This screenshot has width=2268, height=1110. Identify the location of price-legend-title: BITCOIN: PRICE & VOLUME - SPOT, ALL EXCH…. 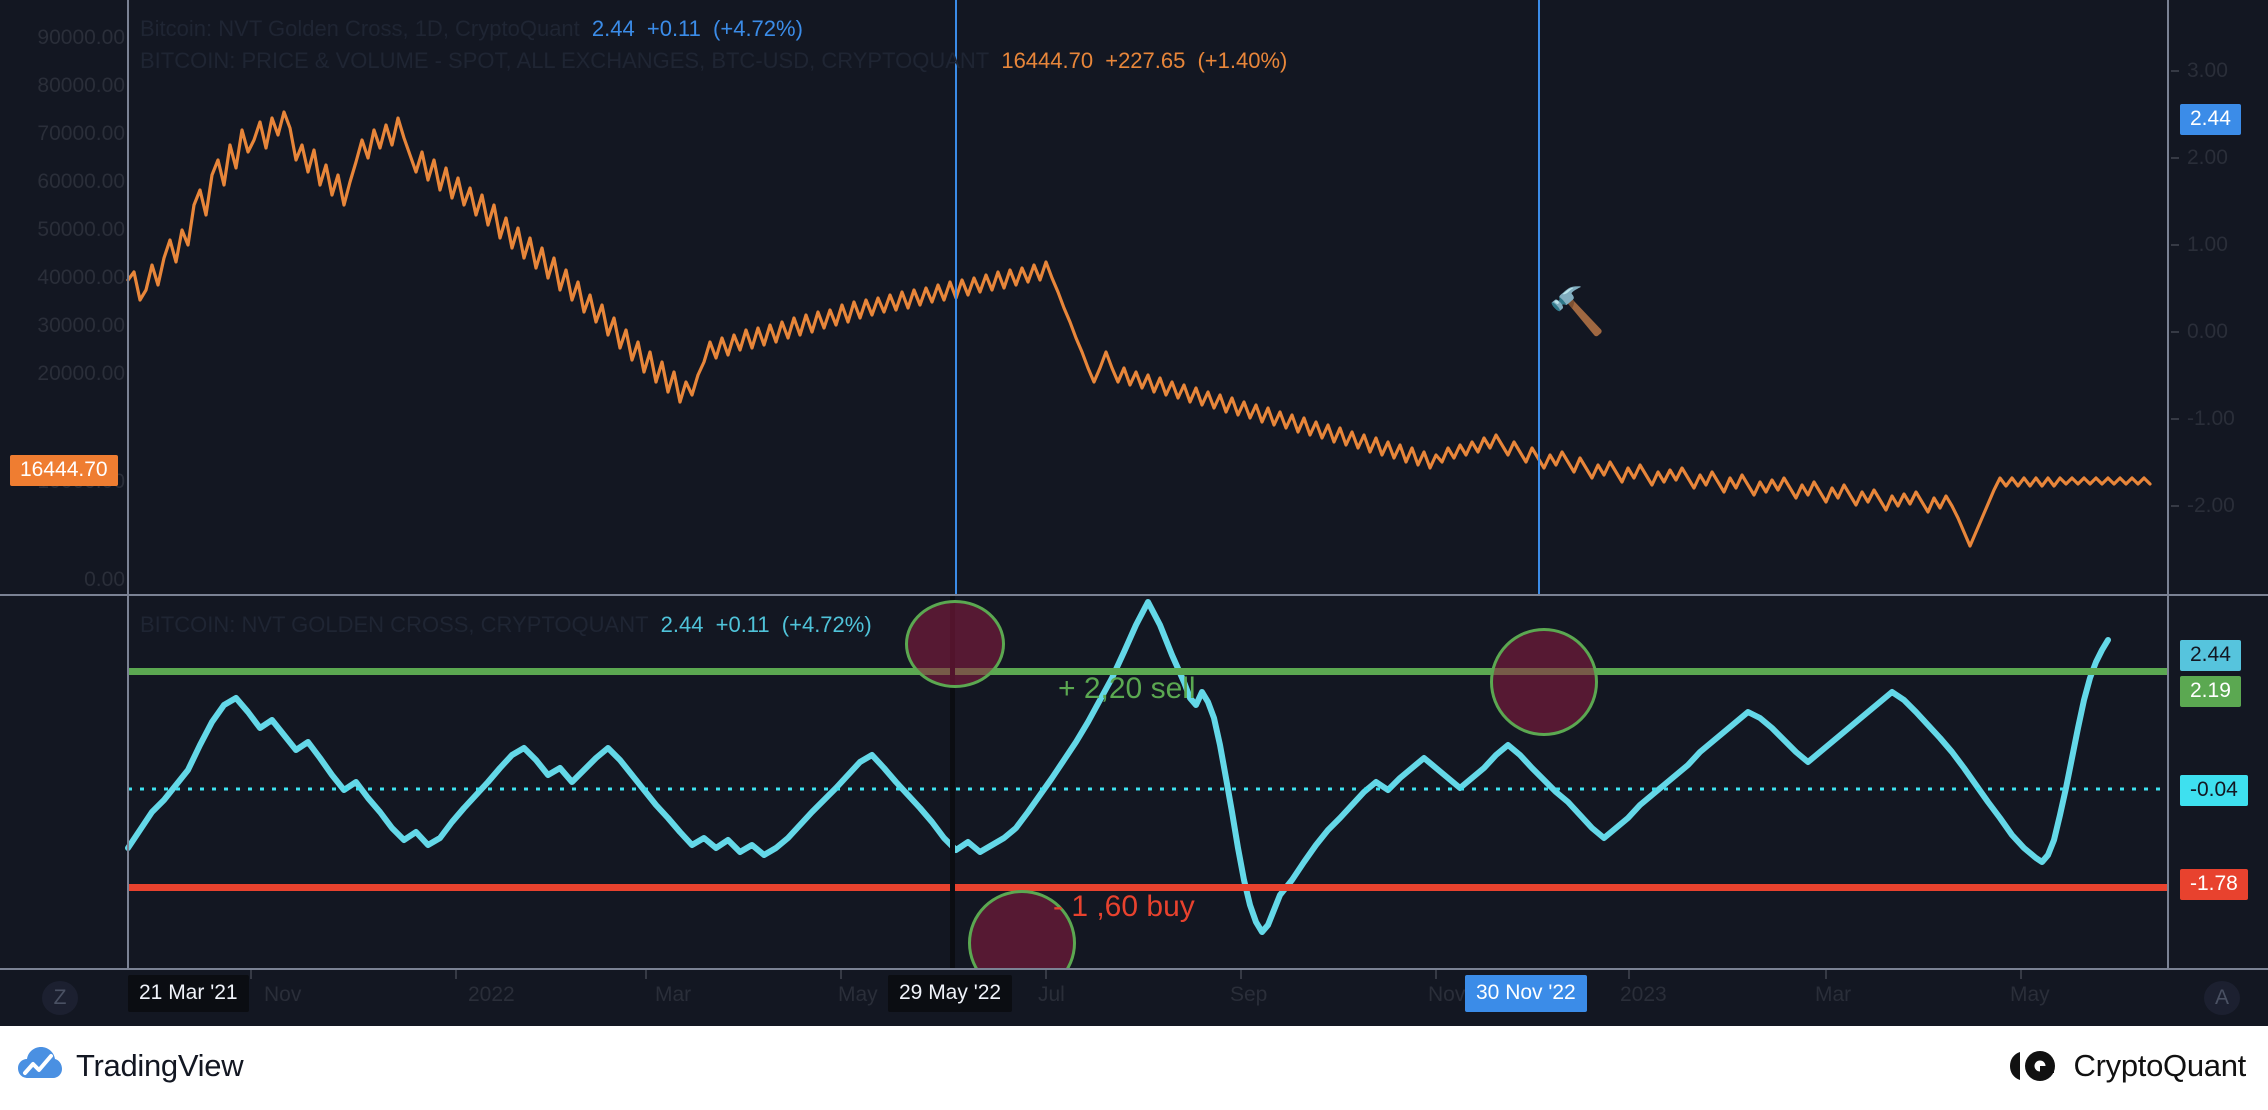
(565, 60).